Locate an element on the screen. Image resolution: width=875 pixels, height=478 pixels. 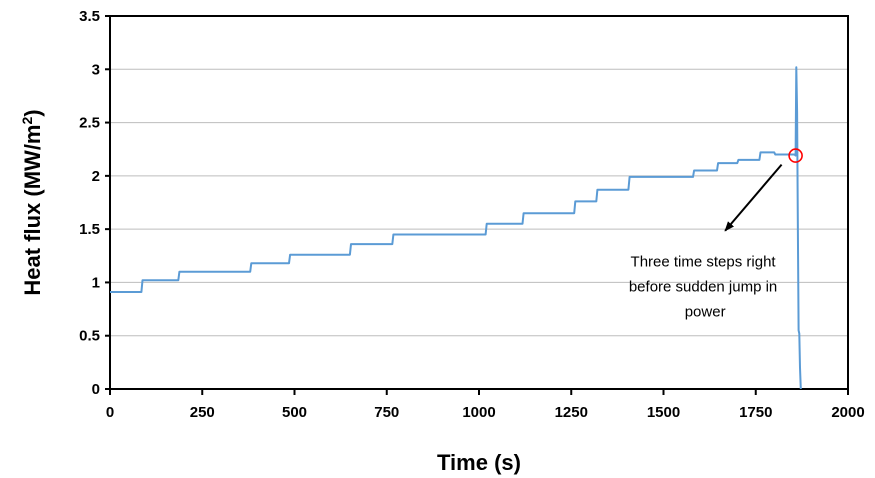
y-axis-title: Heat flux (MW/m2) is located at coordinates (32, 202).